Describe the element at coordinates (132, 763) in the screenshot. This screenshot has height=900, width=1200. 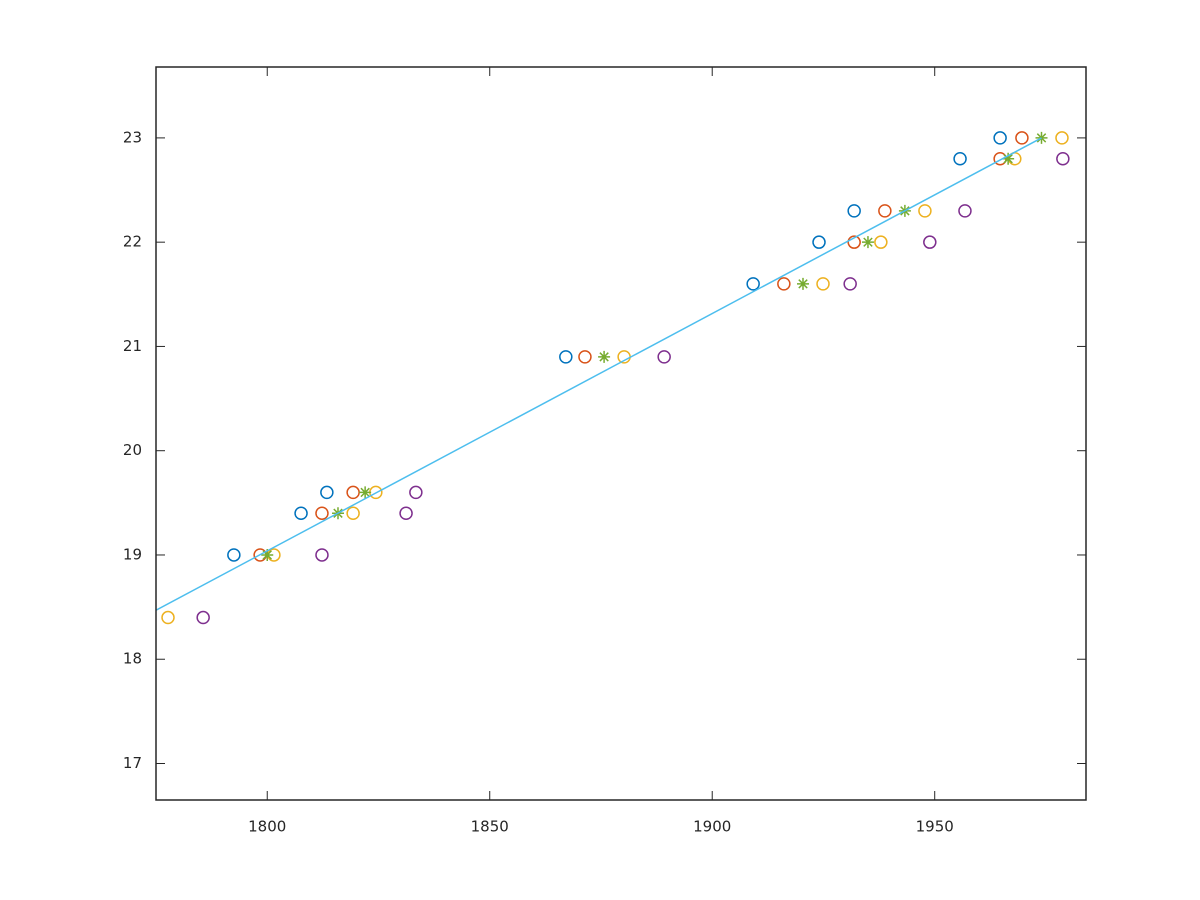
I see `y-tick-label: 17` at that location.